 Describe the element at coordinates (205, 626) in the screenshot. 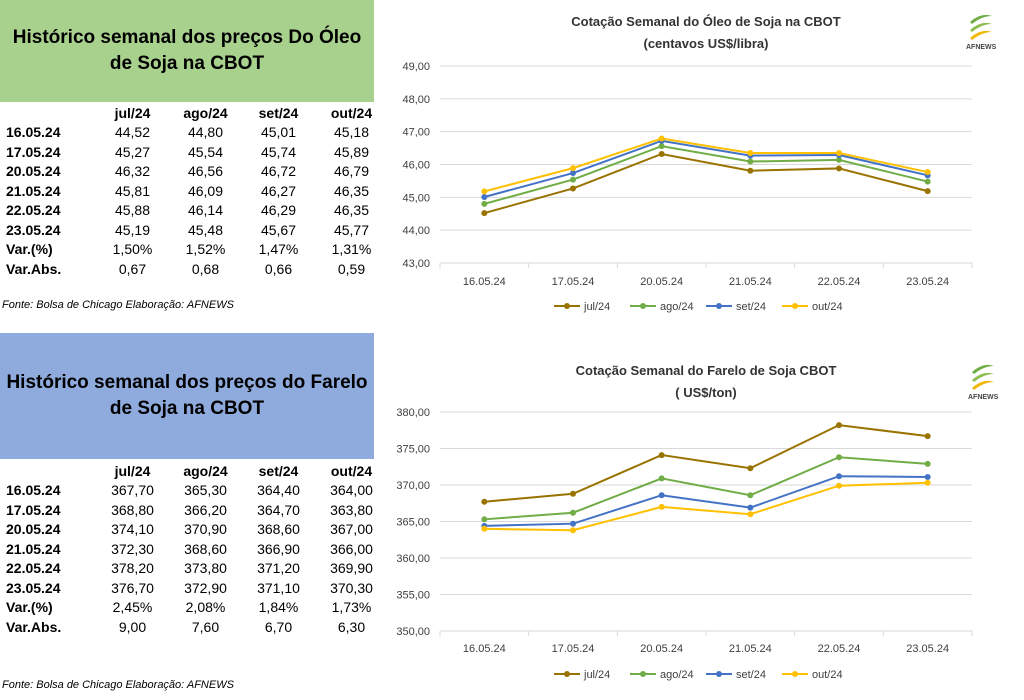

I see `table-cell: 7,60` at that location.